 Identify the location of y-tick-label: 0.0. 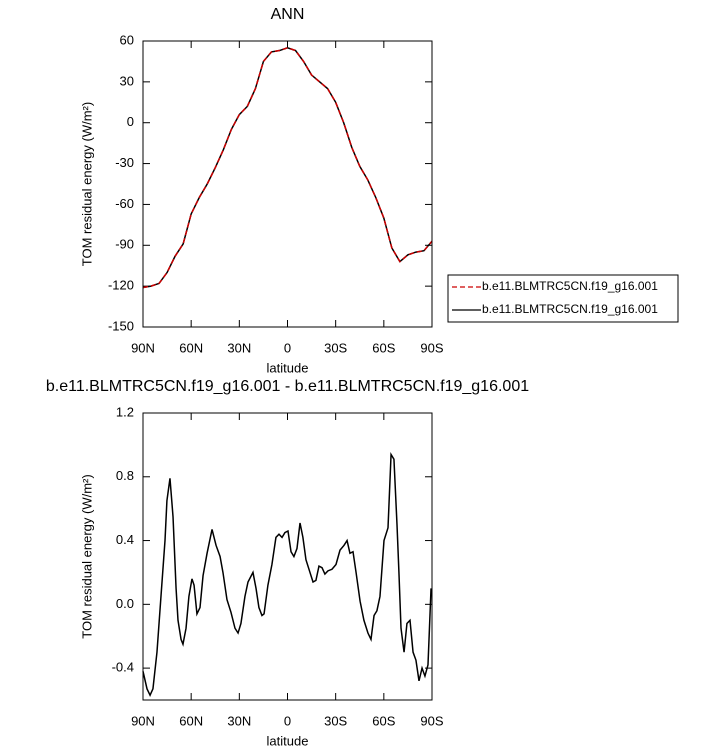
(125, 603).